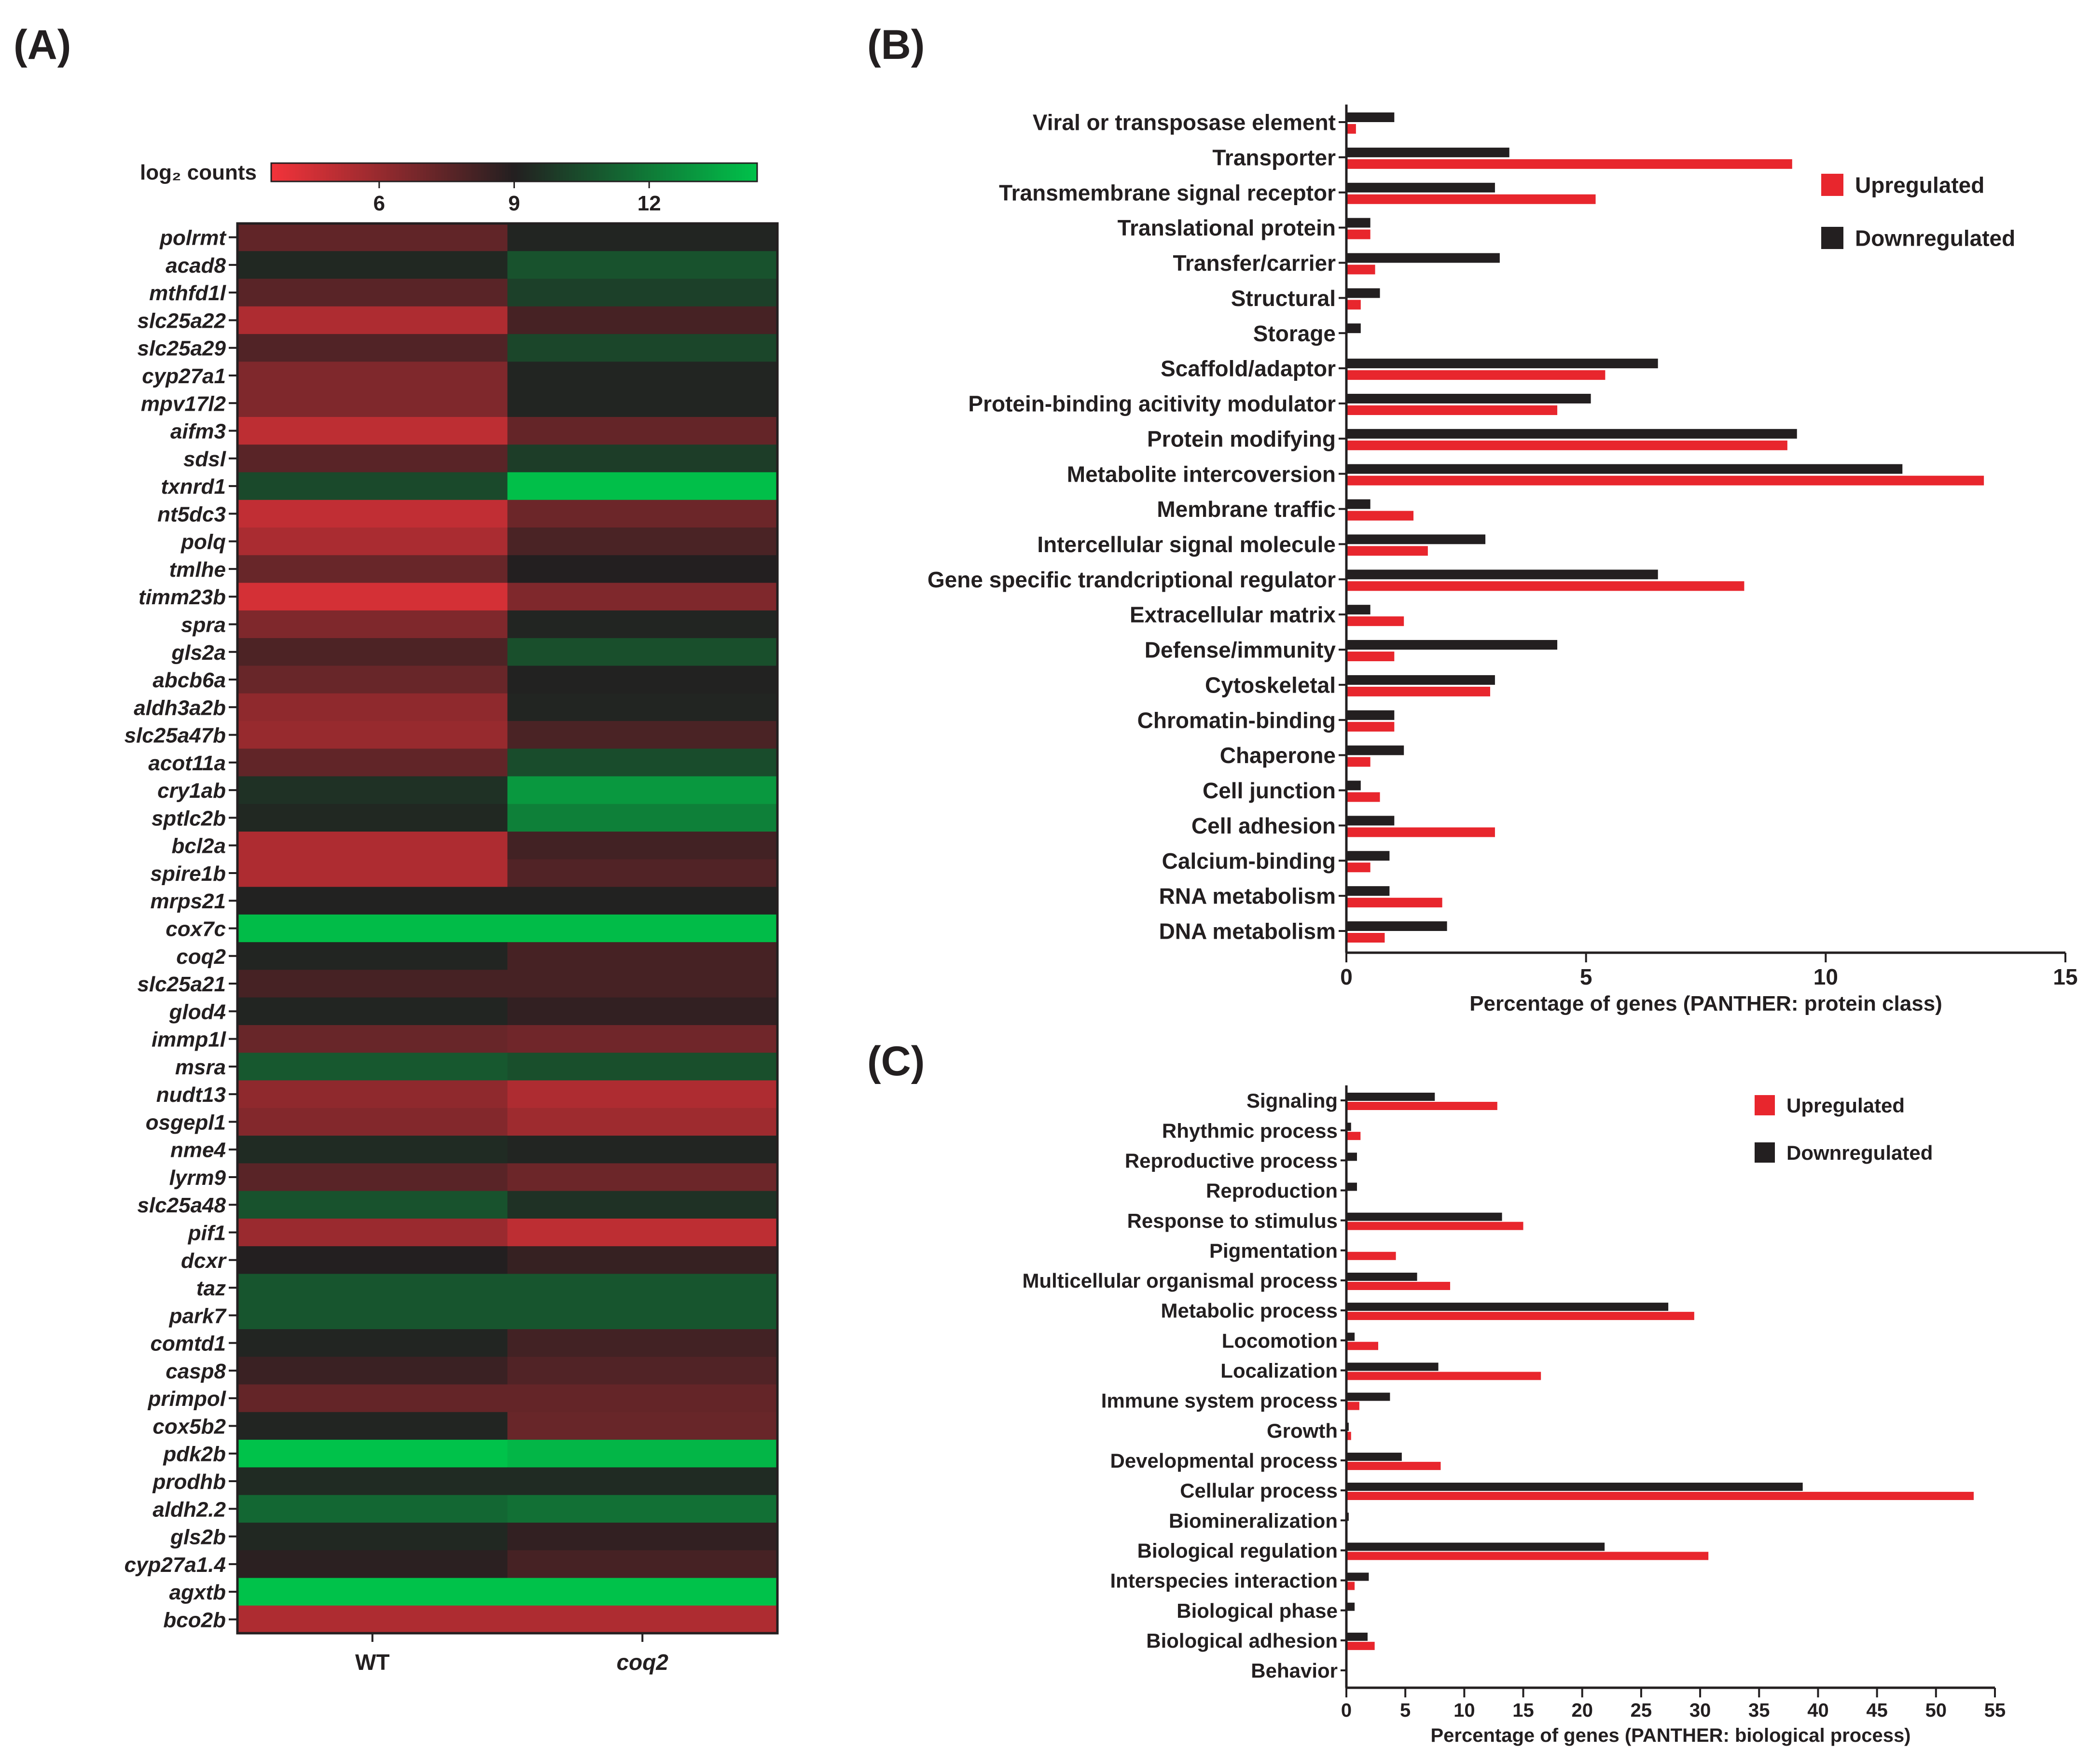 The image size is (2090, 1764). Describe the element at coordinates (1186, 544) in the screenshot. I see `category-label: Intercellular signal molecule` at that location.